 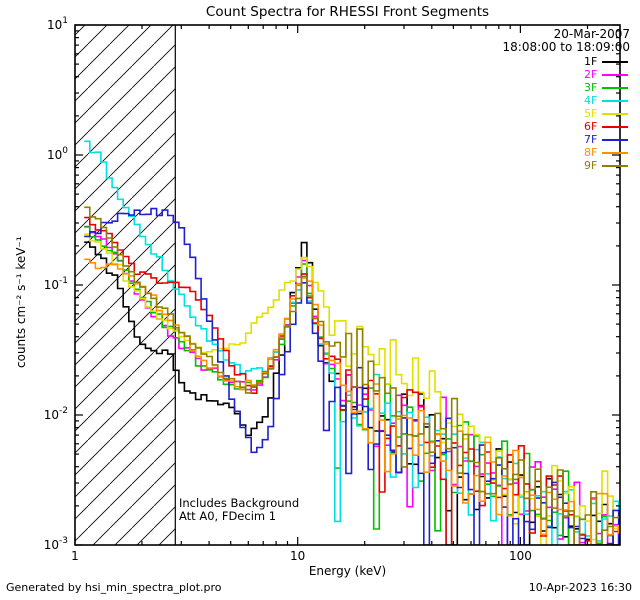 I want to click on legend-entry-7F: 7F, so click(x=606, y=139).